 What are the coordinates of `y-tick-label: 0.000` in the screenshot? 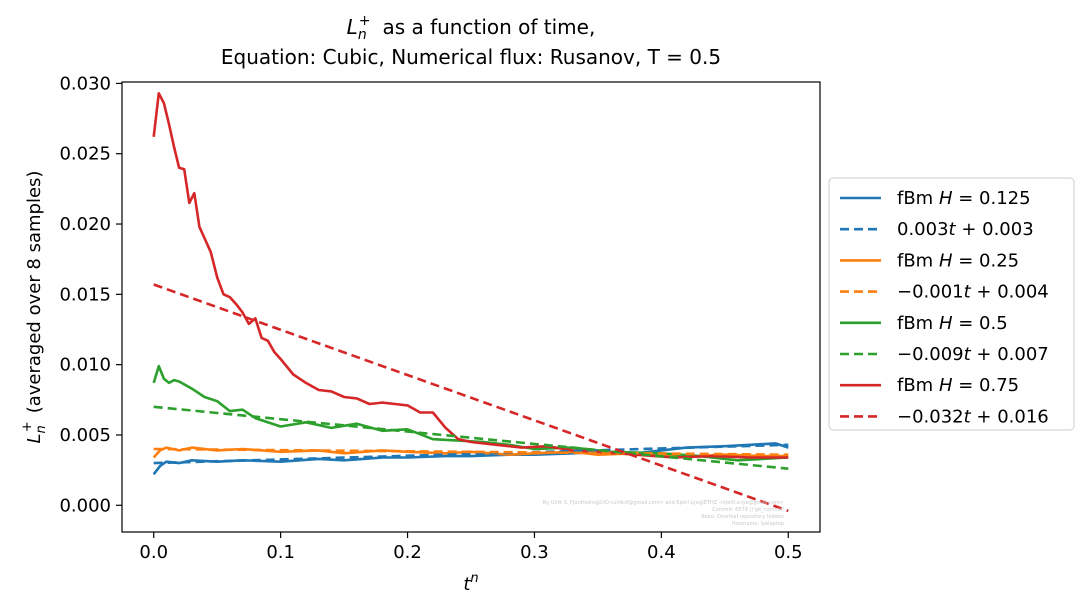 It's located at (85, 505).